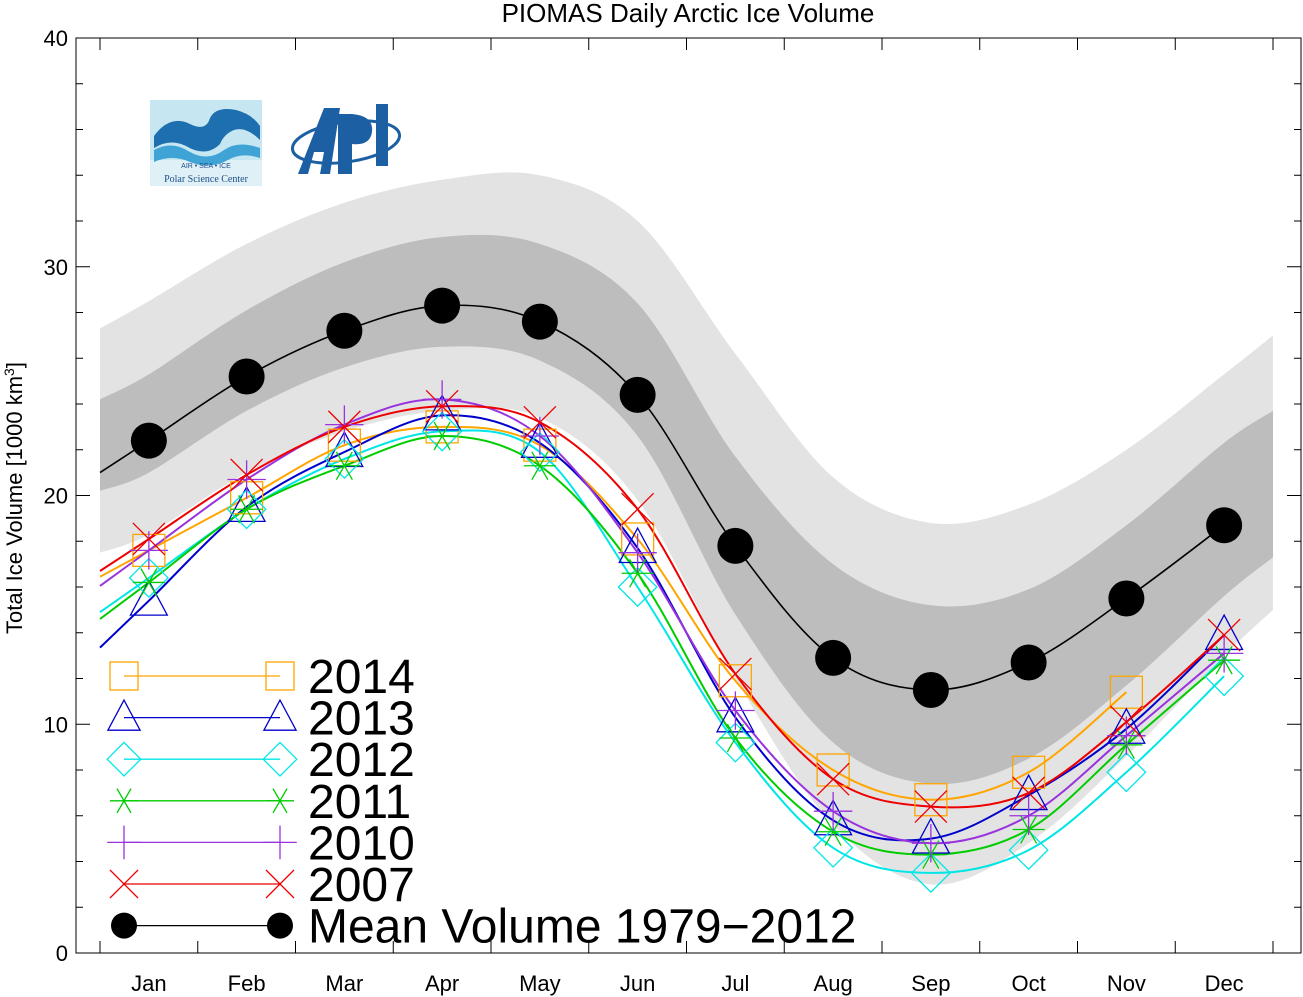 The height and width of the screenshot is (997, 1303). What do you see at coordinates (1029, 983) in the screenshot?
I see `x-tick-label: Oct` at bounding box center [1029, 983].